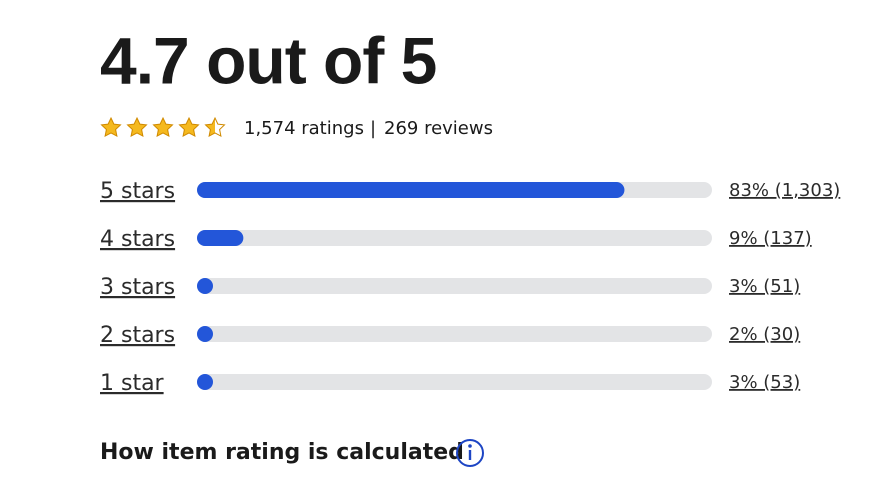  I want to click on percent-link: 83% (1,303), so click(784, 190).